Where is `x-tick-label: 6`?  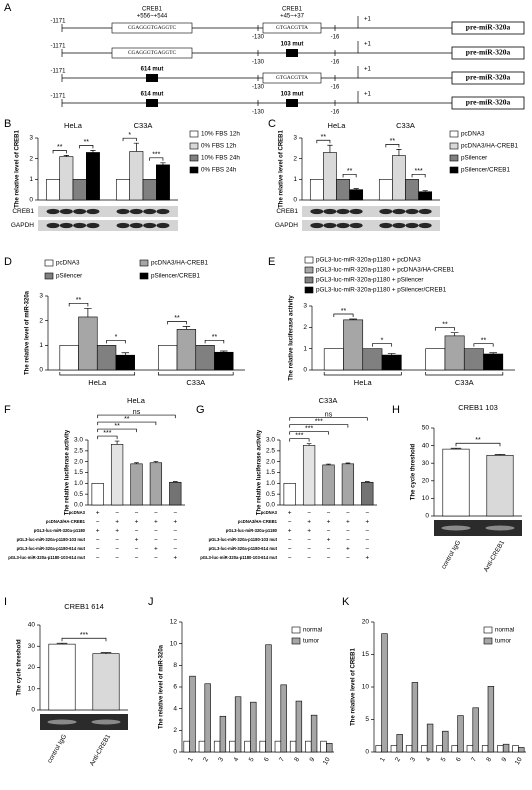
x-tick-label: 6 is located at coordinates (267, 759).